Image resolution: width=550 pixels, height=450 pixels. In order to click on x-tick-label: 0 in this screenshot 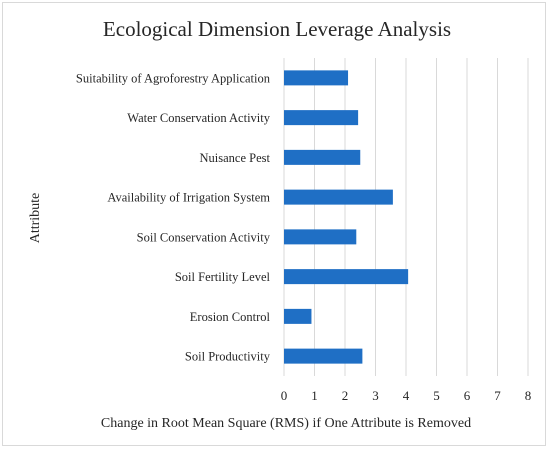, I will do `click(284, 395)`.